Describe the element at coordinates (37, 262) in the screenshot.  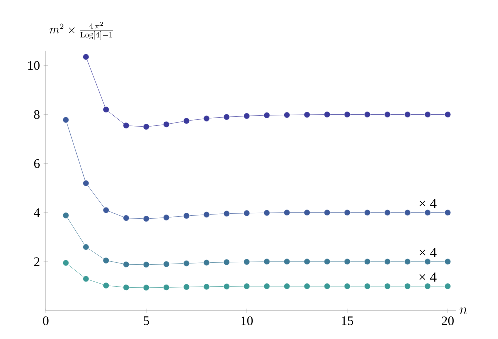
I see `y-tick-label: 2` at that location.